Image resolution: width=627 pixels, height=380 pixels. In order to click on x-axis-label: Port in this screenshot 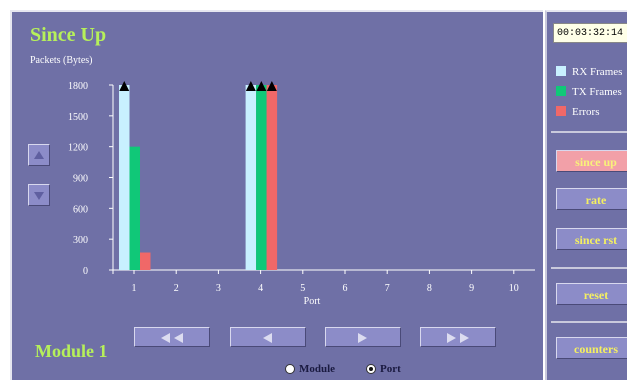, I will do `click(312, 301)`.